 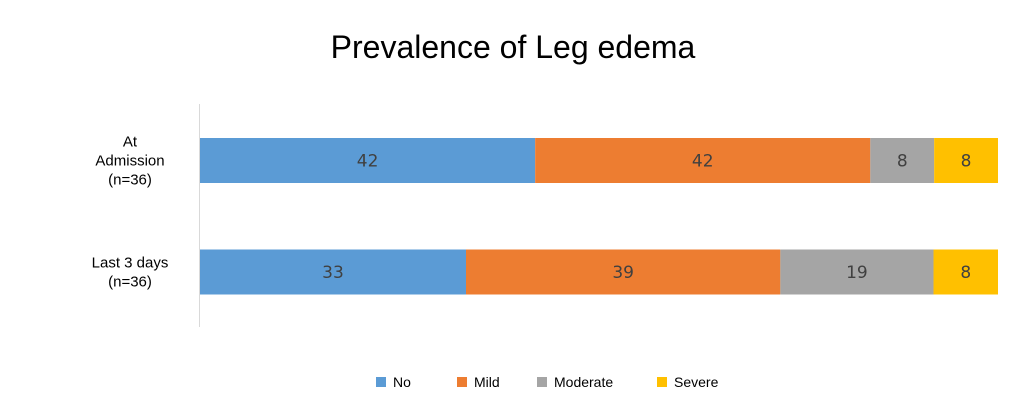 I want to click on legend-label-no: No, so click(x=402, y=382).